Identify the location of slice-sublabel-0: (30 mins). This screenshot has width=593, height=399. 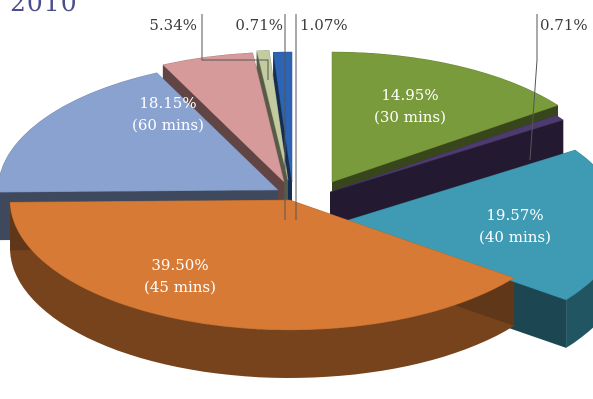
(410, 117).